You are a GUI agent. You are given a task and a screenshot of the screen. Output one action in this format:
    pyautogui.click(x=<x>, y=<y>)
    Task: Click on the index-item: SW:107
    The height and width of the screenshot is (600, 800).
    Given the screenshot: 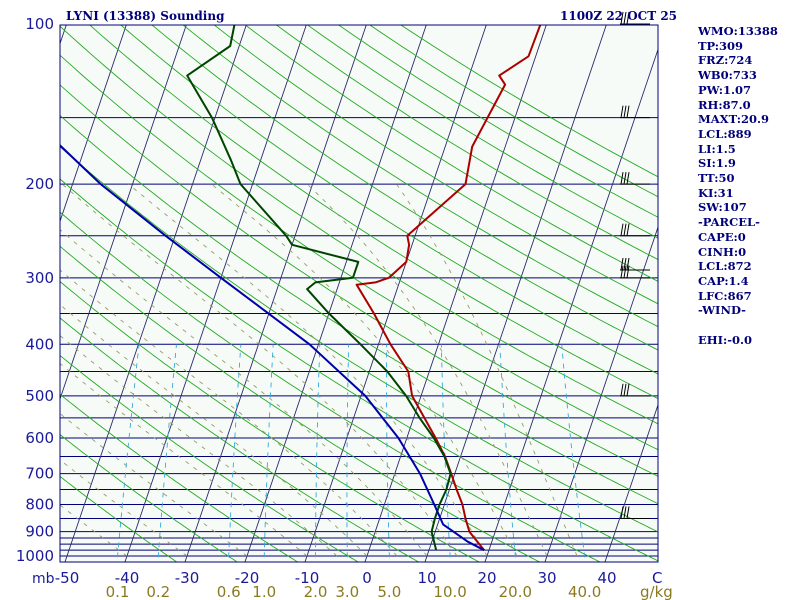 What is the action you would take?
    pyautogui.click(x=722, y=207)
    